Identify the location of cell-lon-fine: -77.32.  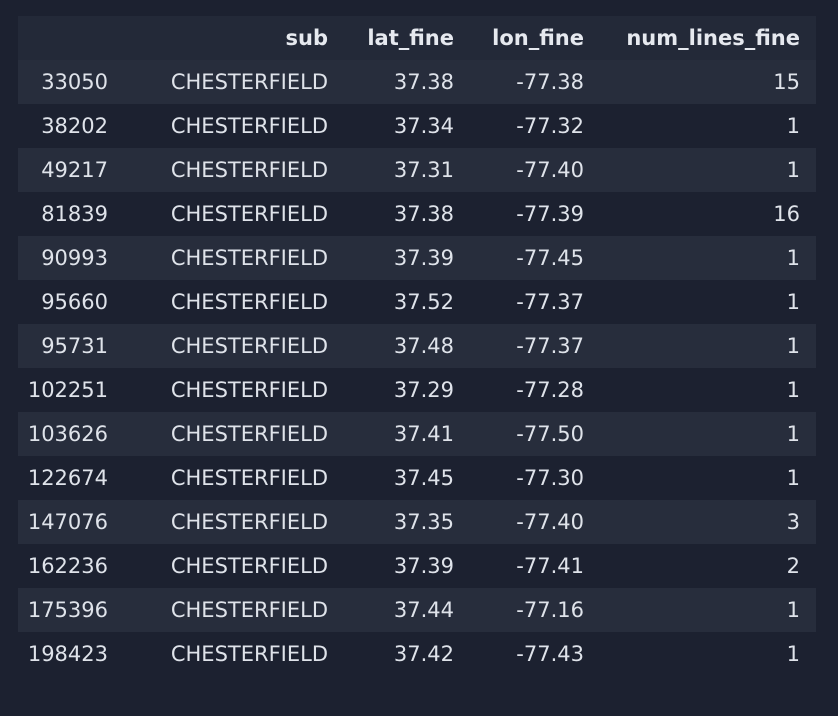
(550, 126).